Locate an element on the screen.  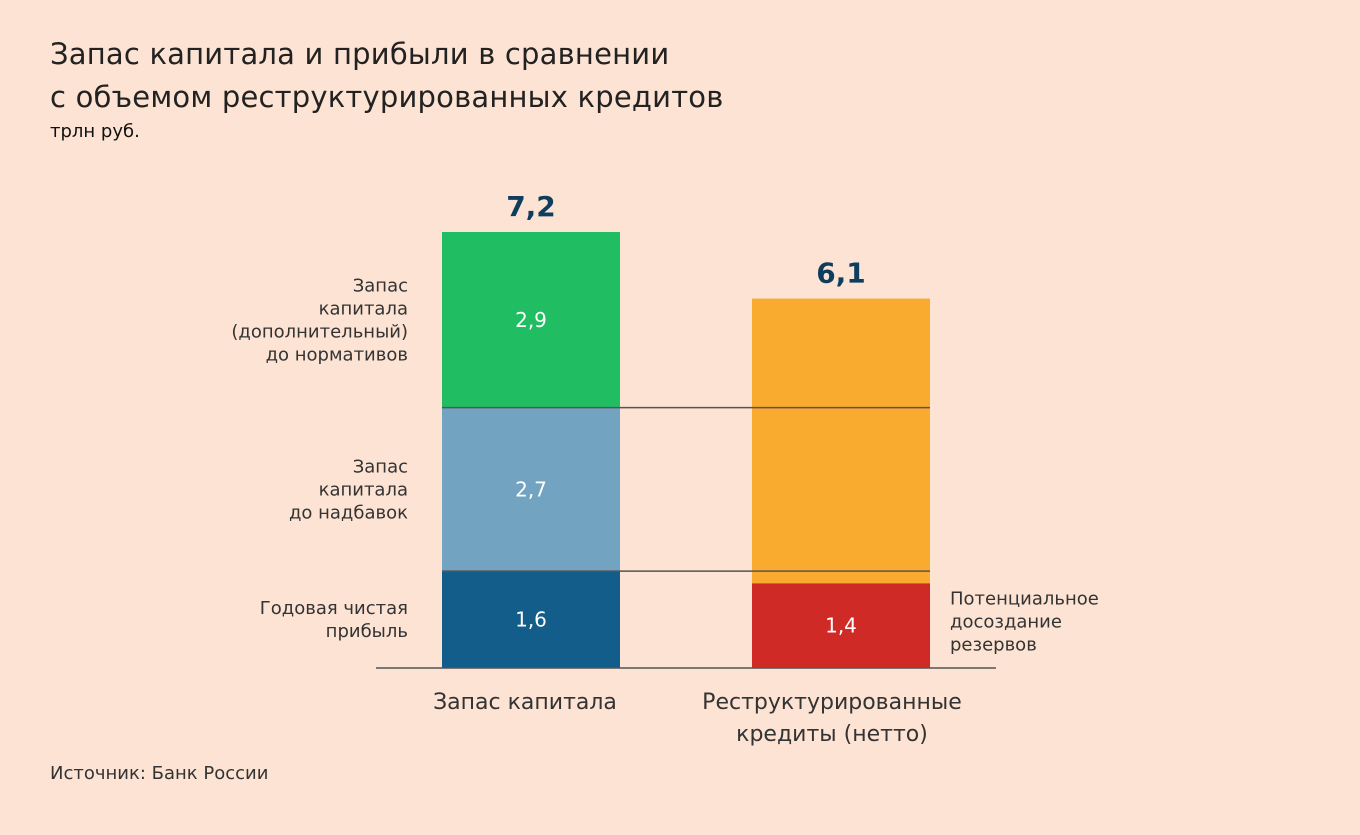
bar-segment-value-label: 2,7 is located at coordinates (531, 489).